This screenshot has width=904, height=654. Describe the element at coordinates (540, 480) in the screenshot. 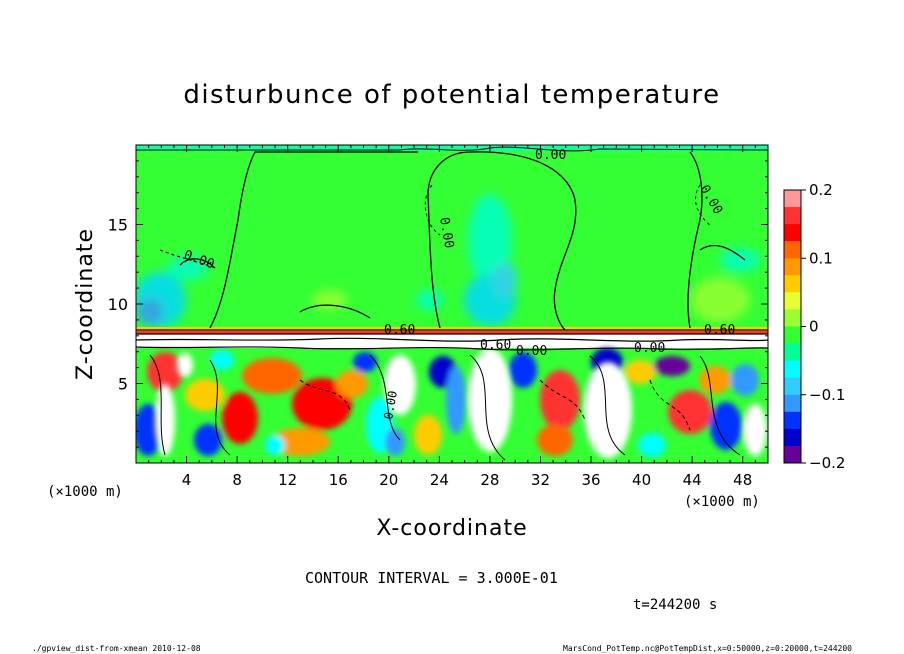

I see `x-tick-label: 32` at that location.